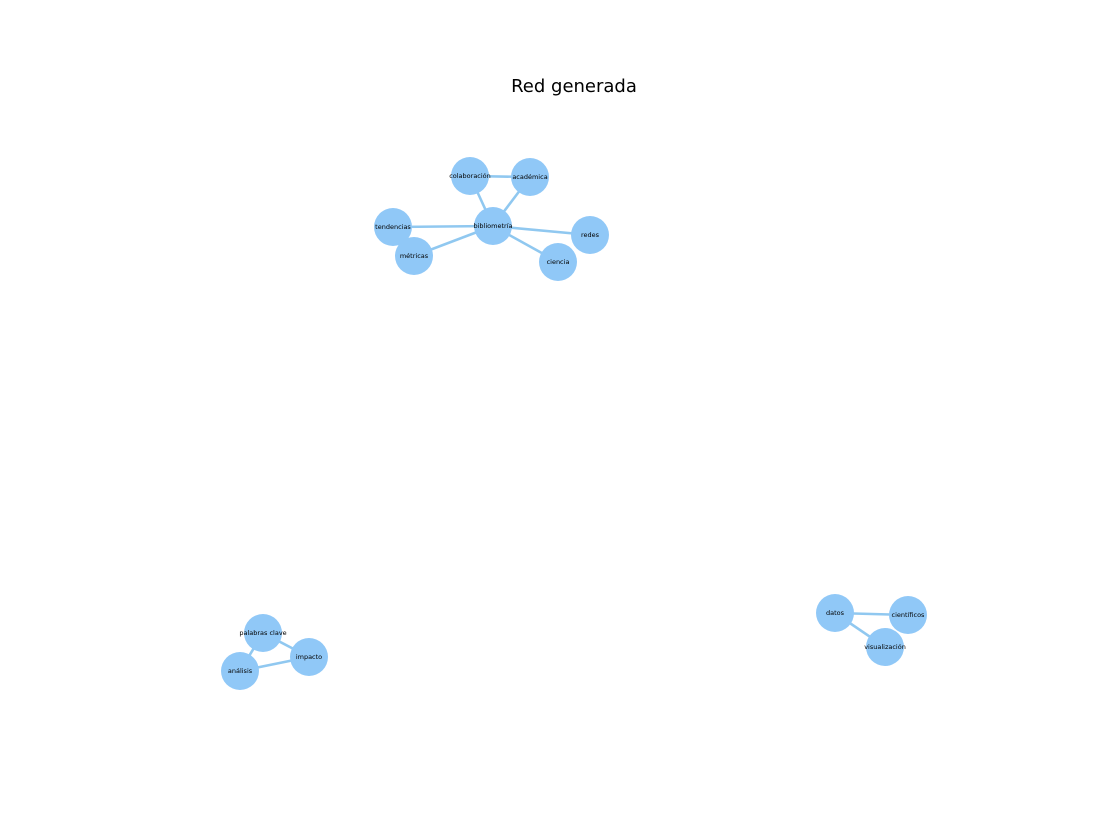 Image resolution: width=1120 pixels, height=838 pixels. I want to click on node-label: palabras clave, so click(262, 633).